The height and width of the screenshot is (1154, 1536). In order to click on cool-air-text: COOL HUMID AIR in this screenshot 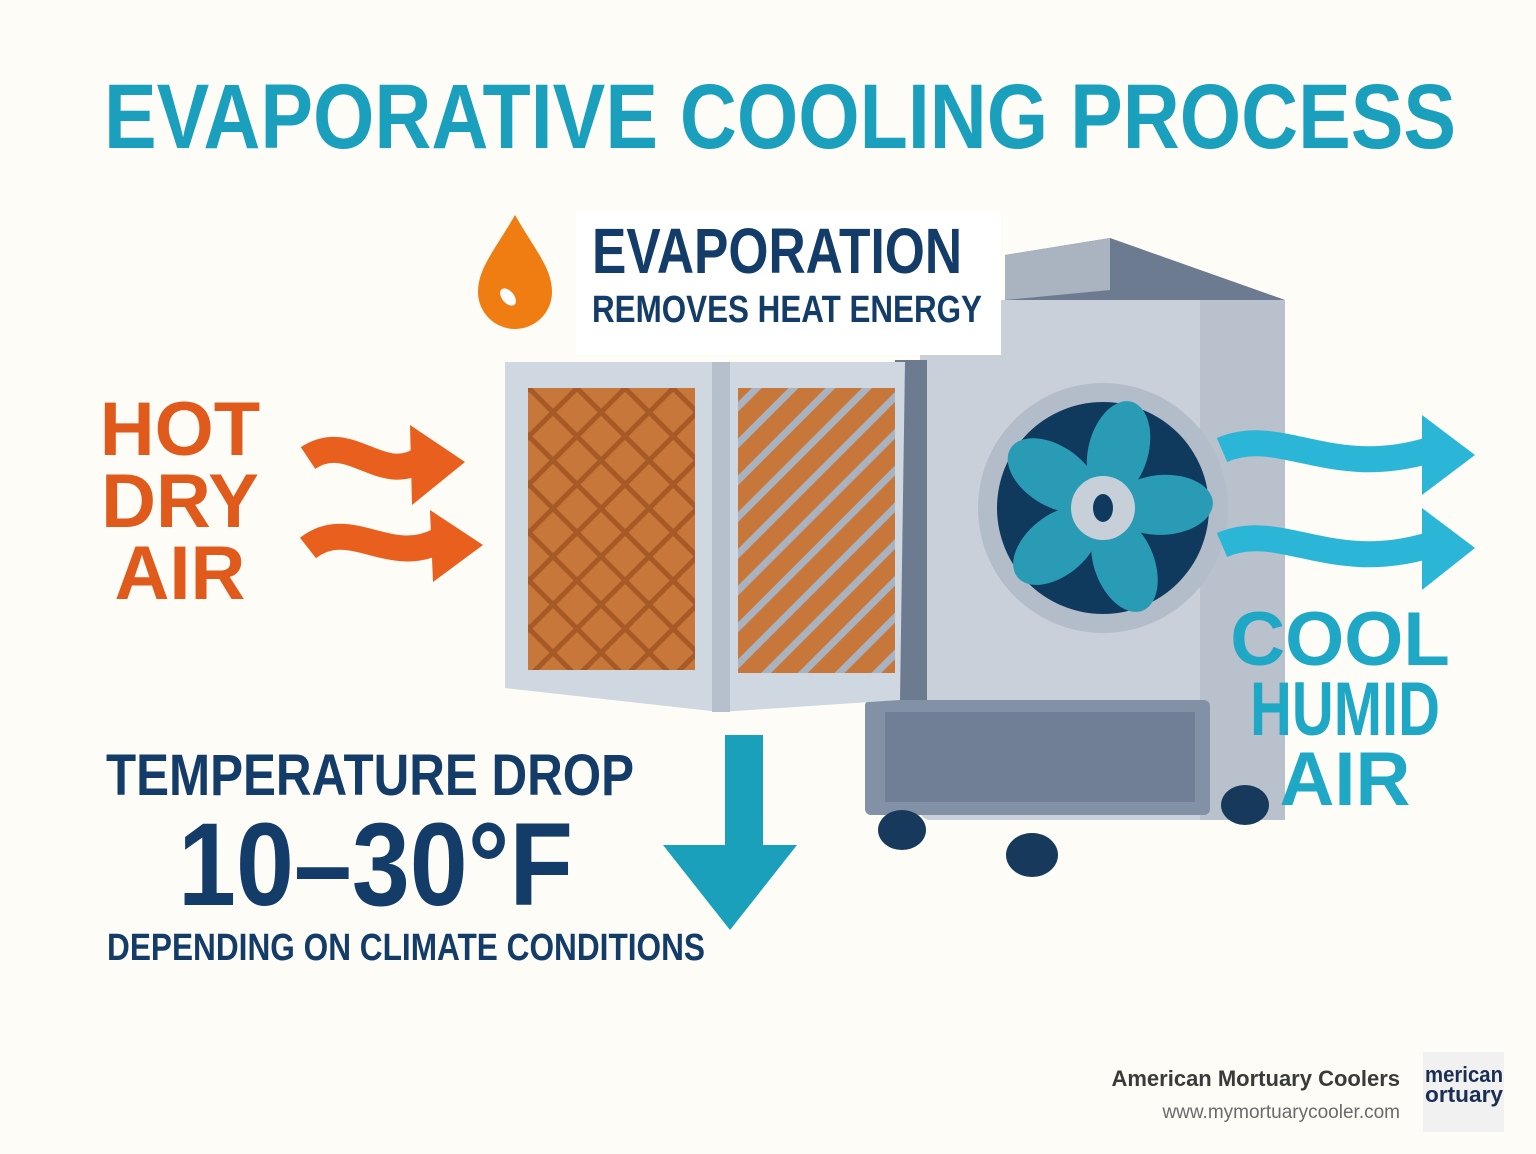, I will do `click(1340, 709)`.